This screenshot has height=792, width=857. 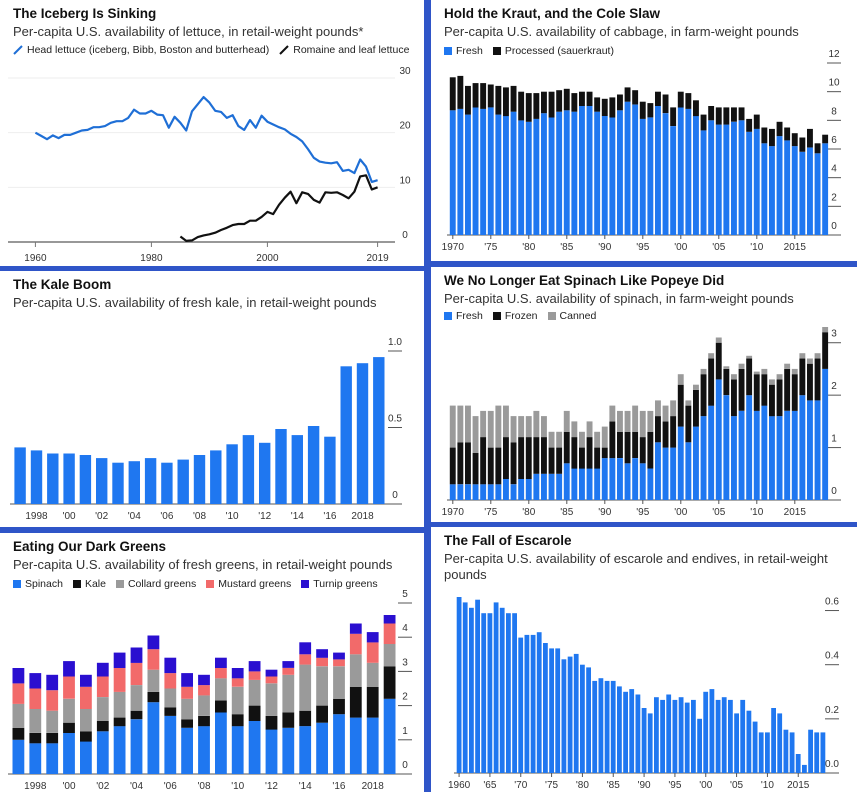 I want to click on bar-processed-sauerkraut-2008, so click(x=741, y=114).